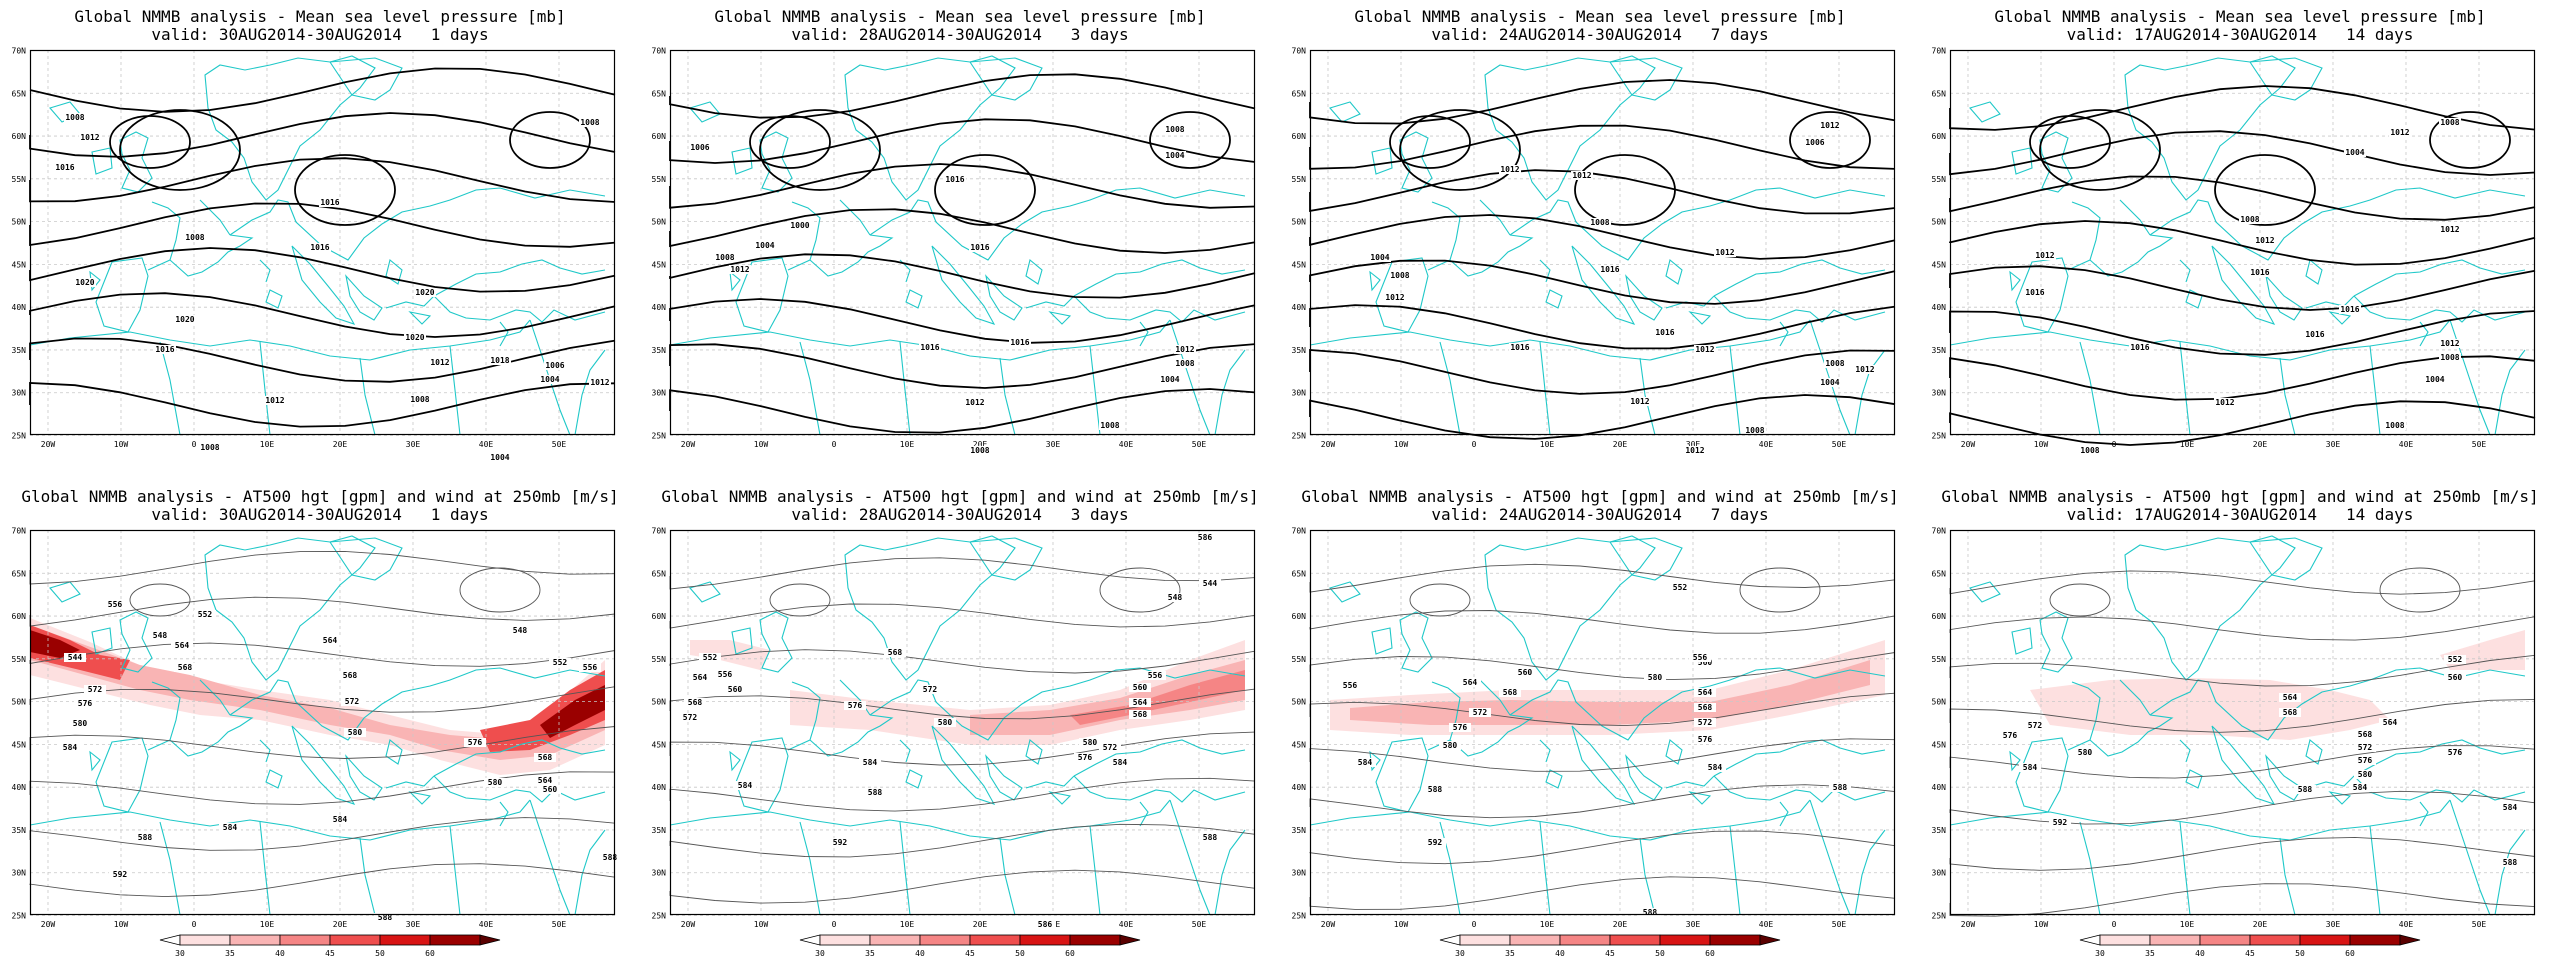 The height and width of the screenshot is (960, 2560). What do you see at coordinates (19, 787) in the screenshot?
I see `lat-label: 40N` at bounding box center [19, 787].